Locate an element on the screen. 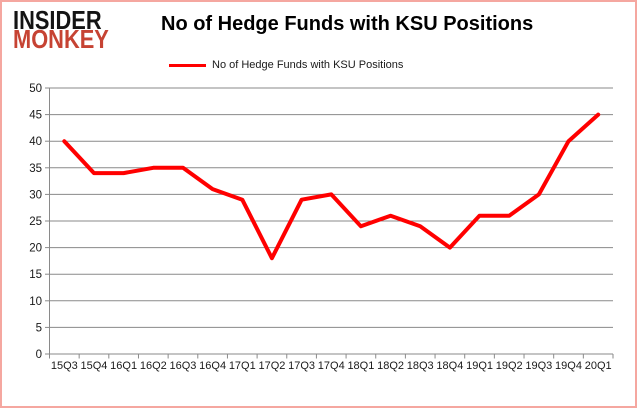  logo-line1: INSIDER is located at coordinates (57, 20).